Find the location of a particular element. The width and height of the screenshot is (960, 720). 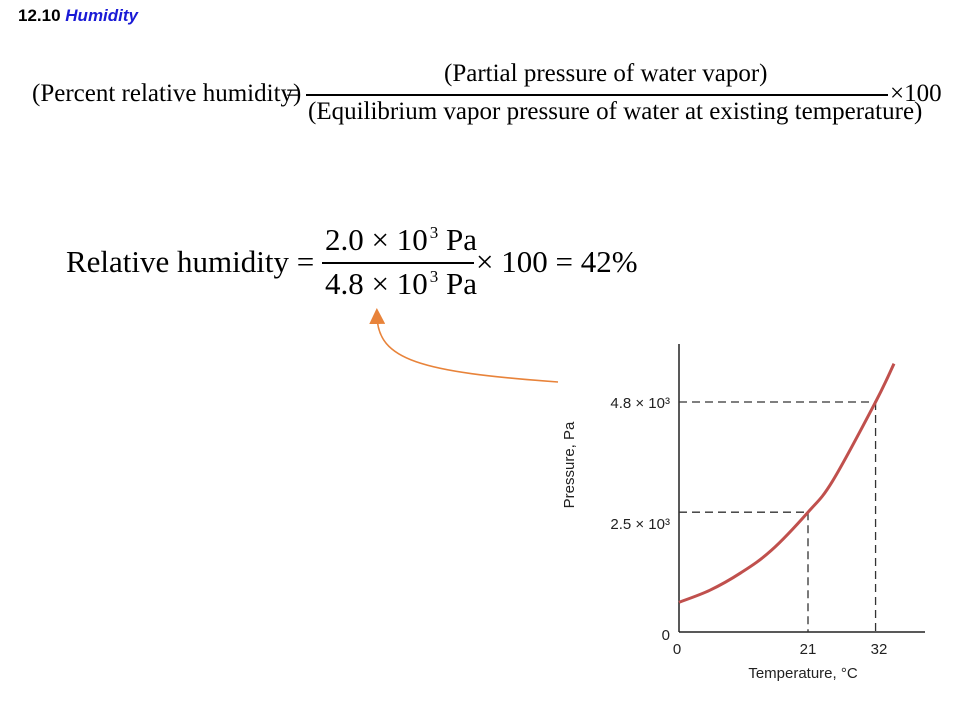

formula1-times-100: ×100 is located at coordinates (916, 93).